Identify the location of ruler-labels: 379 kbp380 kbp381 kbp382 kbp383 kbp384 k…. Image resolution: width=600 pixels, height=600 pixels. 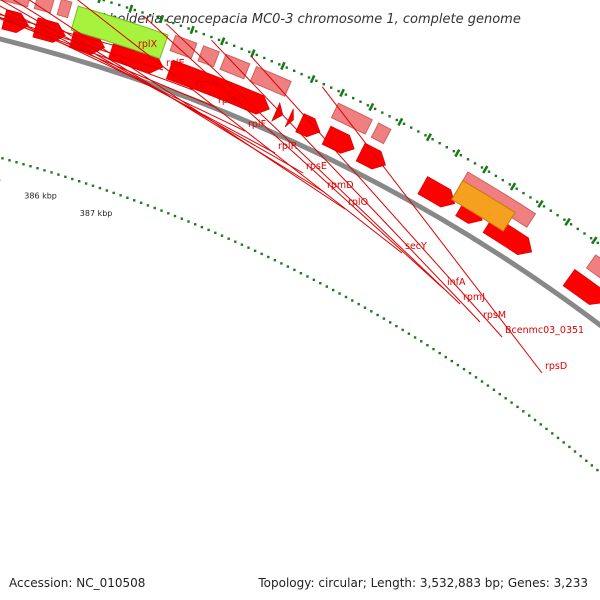
(56, 196).